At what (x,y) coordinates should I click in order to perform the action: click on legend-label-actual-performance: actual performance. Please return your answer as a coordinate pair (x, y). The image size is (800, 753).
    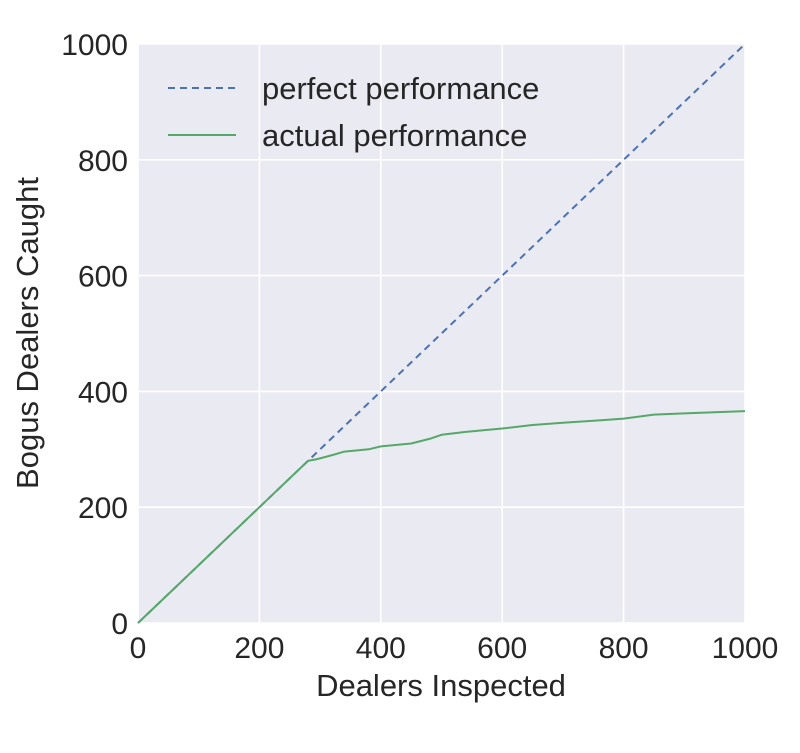
    Looking at the image, I should click on (394, 135).